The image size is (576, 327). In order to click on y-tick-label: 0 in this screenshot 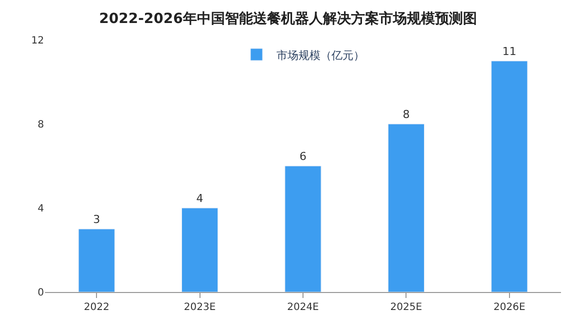, I will do `click(41, 293)`.